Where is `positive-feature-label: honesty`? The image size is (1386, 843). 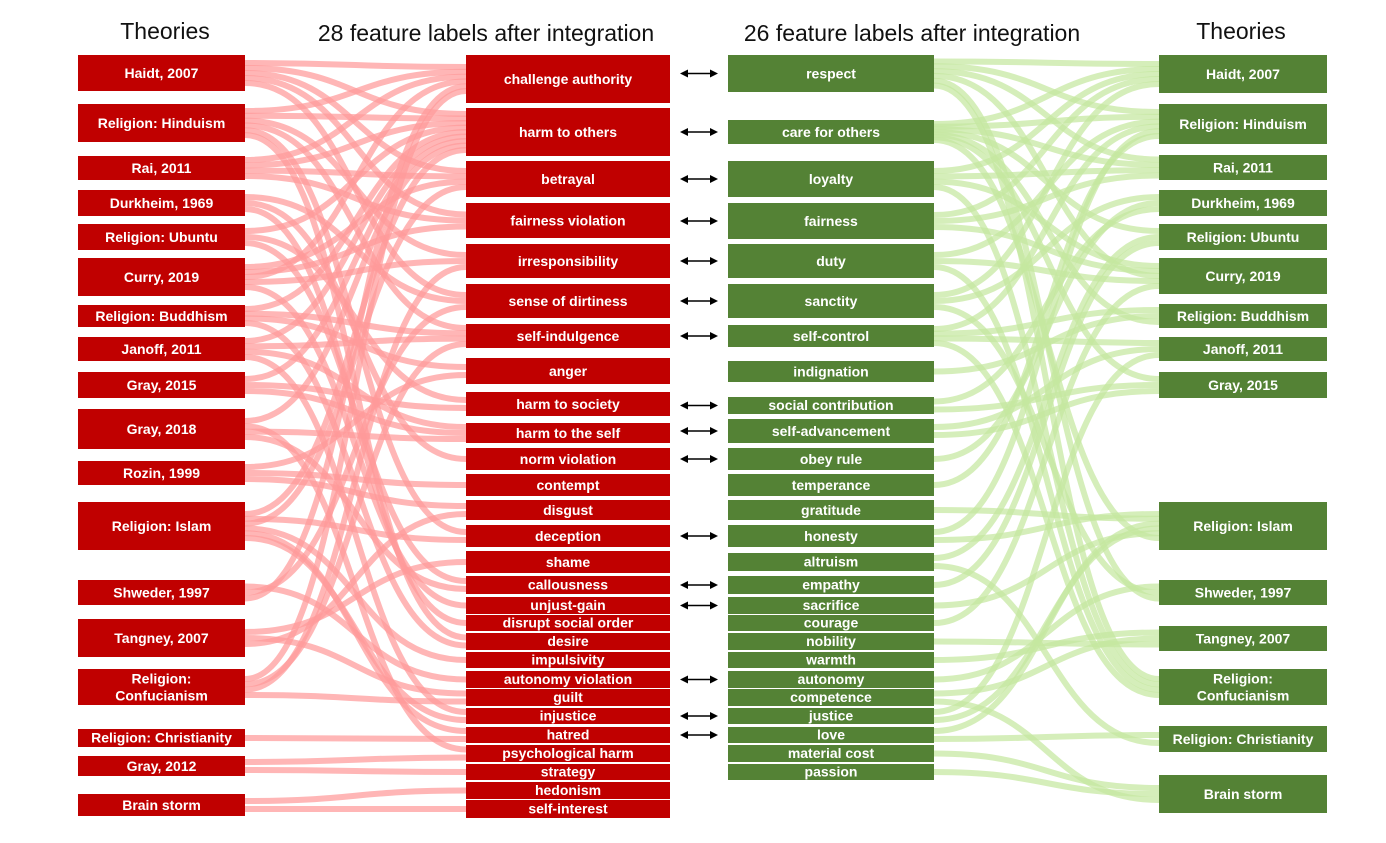 positive-feature-label: honesty is located at coordinates (831, 536).